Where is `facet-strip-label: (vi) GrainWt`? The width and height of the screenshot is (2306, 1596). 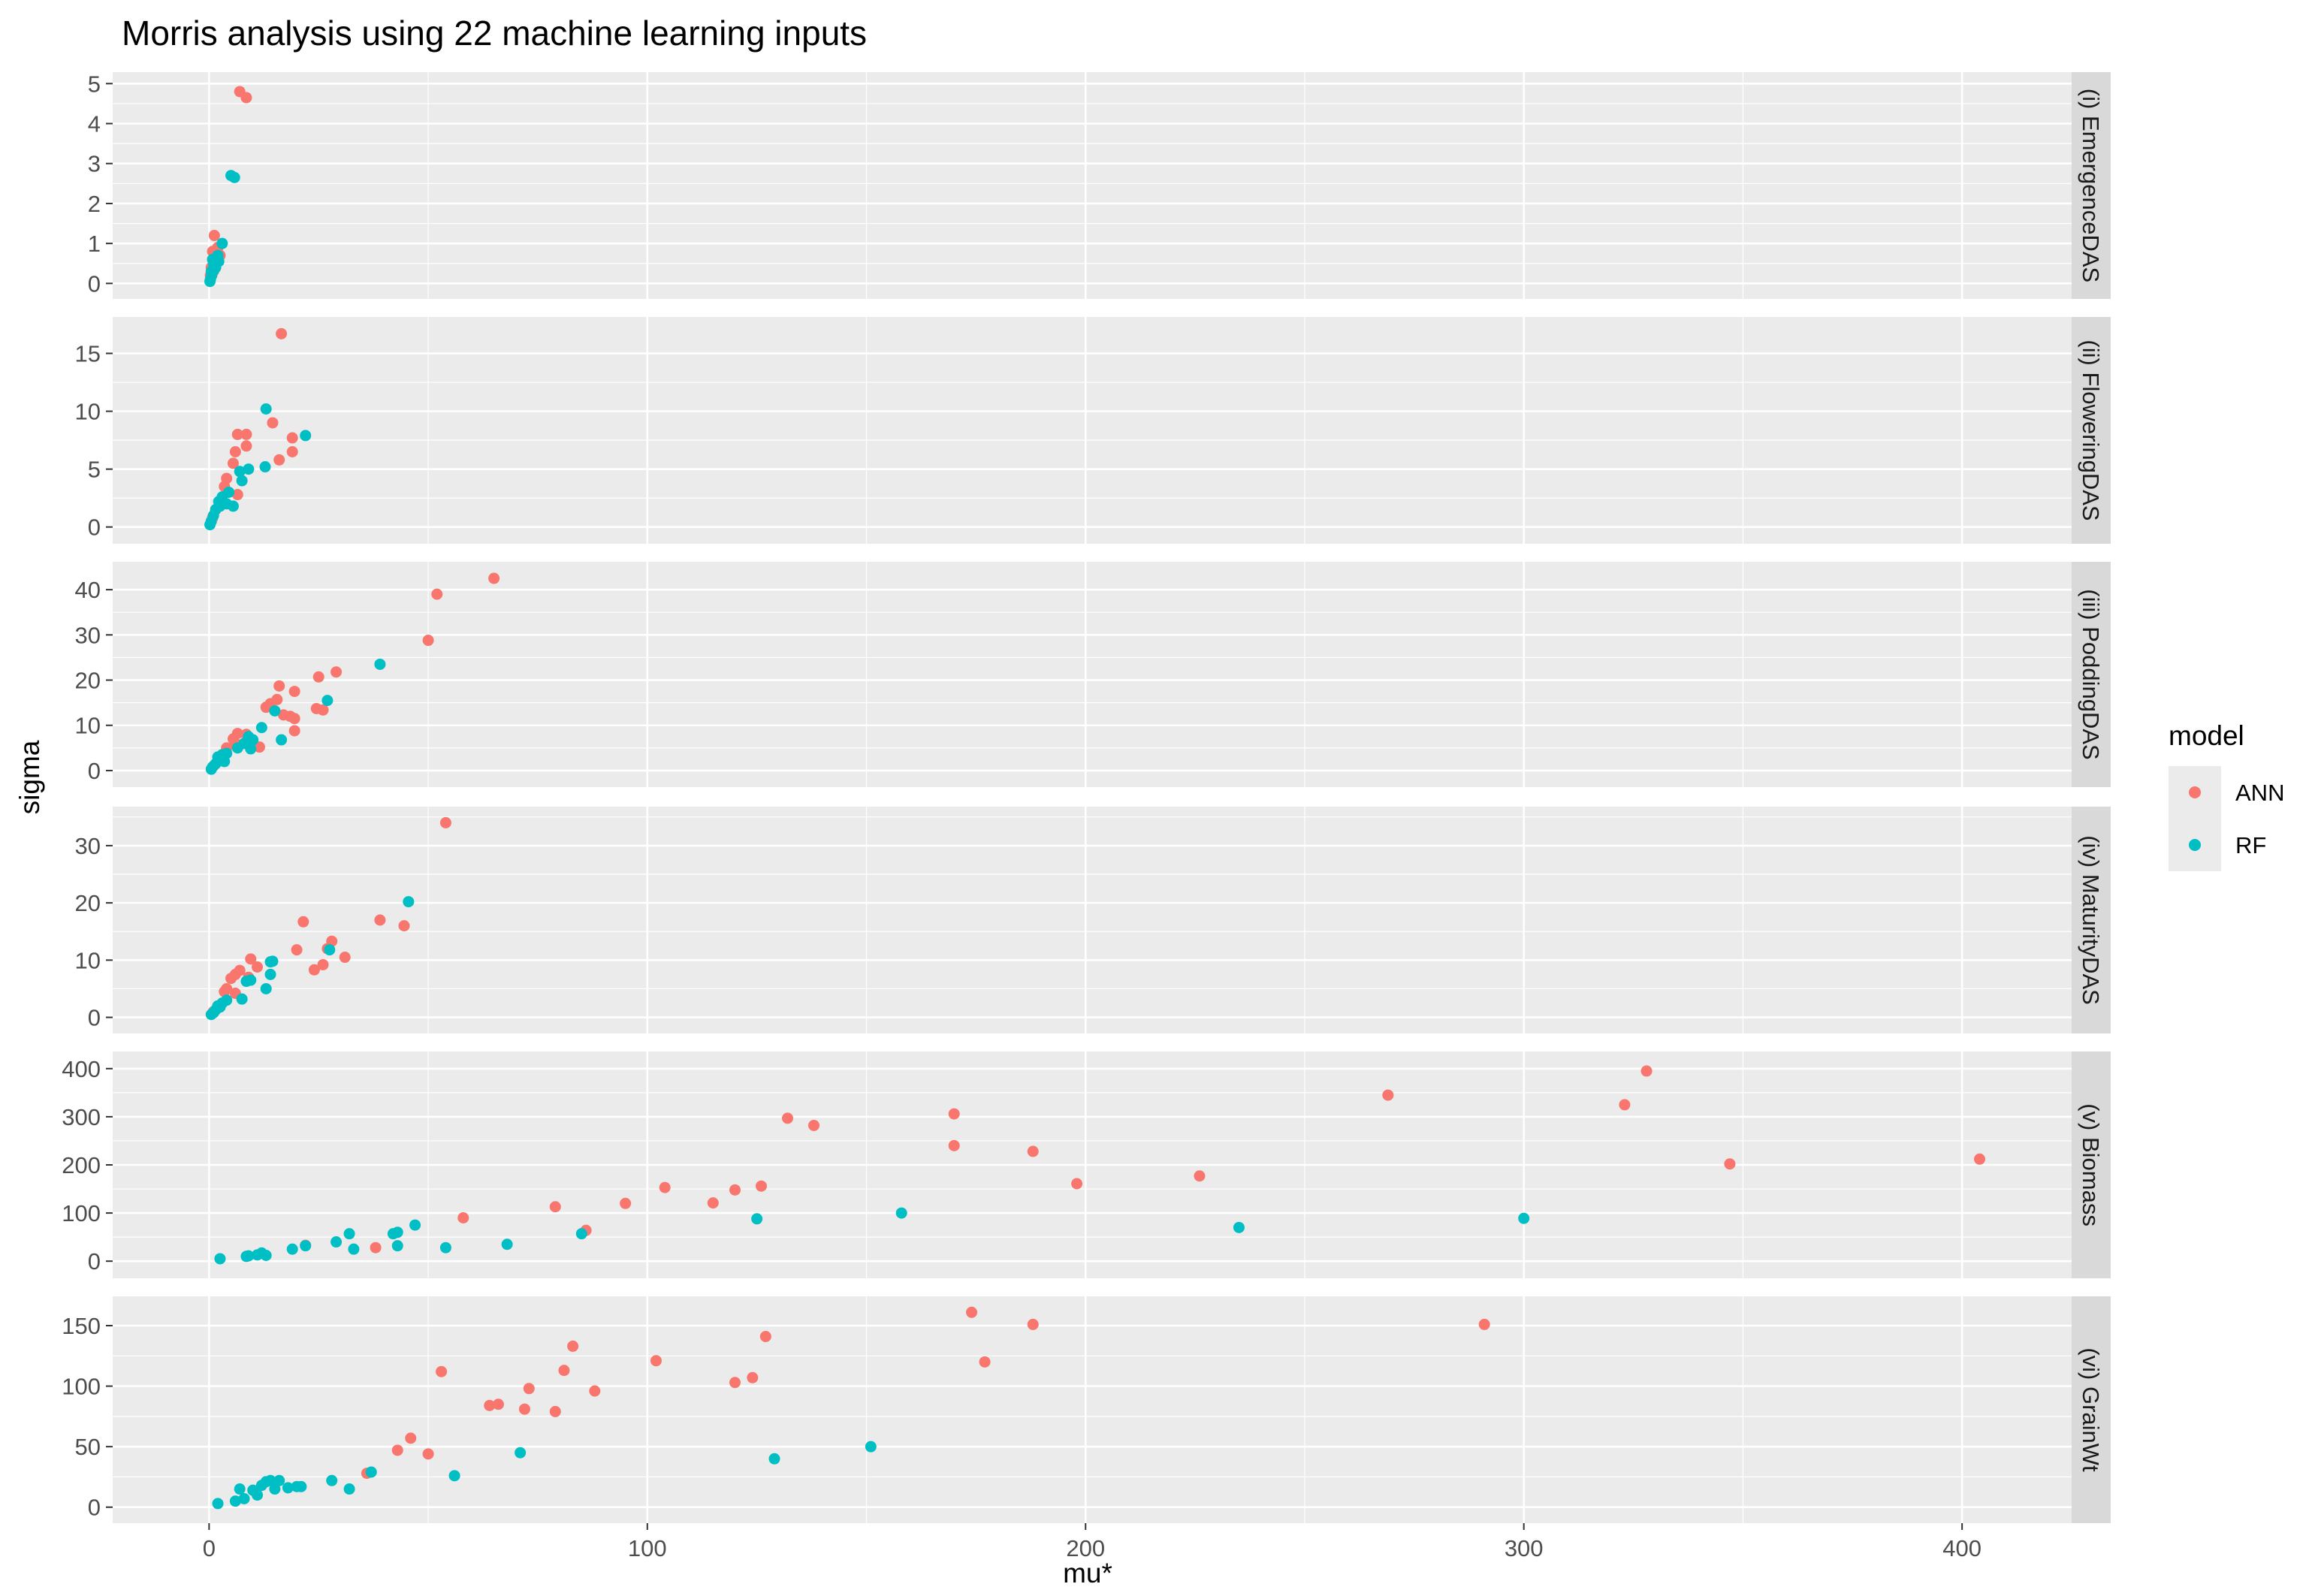
facet-strip-label: (vi) GrainWt is located at coordinates (2091, 1409).